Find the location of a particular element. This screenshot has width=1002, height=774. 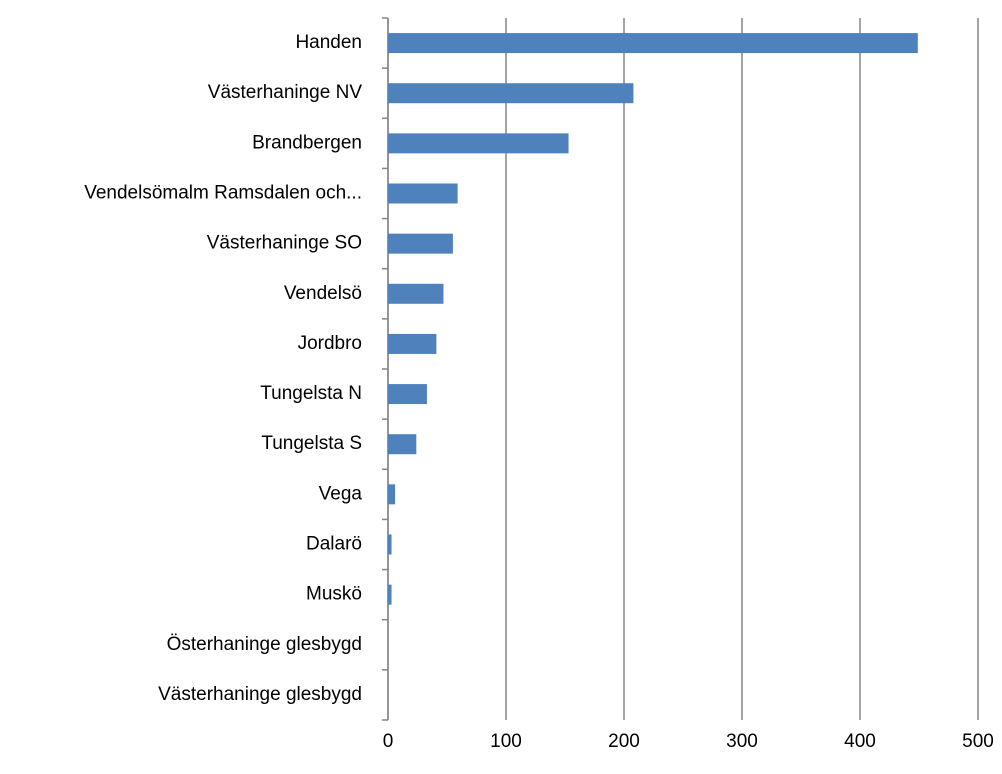

y-tick-label: Västerhaninge SO is located at coordinates (284, 243).